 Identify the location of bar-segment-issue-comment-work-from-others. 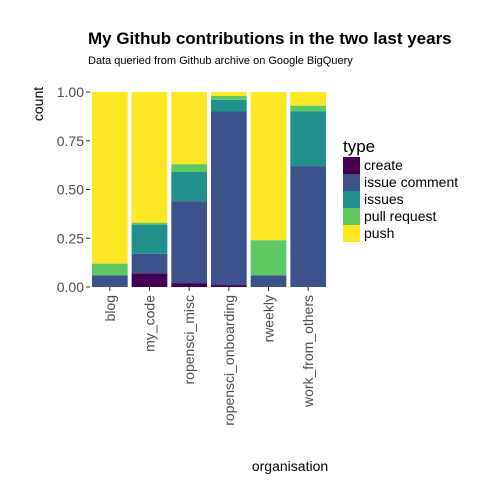
(308, 226).